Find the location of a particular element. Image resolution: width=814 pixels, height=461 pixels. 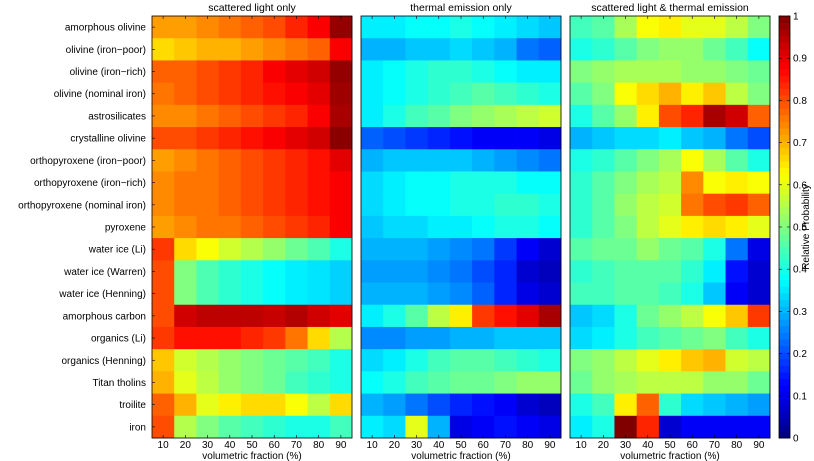

x-tick-label: 60 is located at coordinates (484, 445).